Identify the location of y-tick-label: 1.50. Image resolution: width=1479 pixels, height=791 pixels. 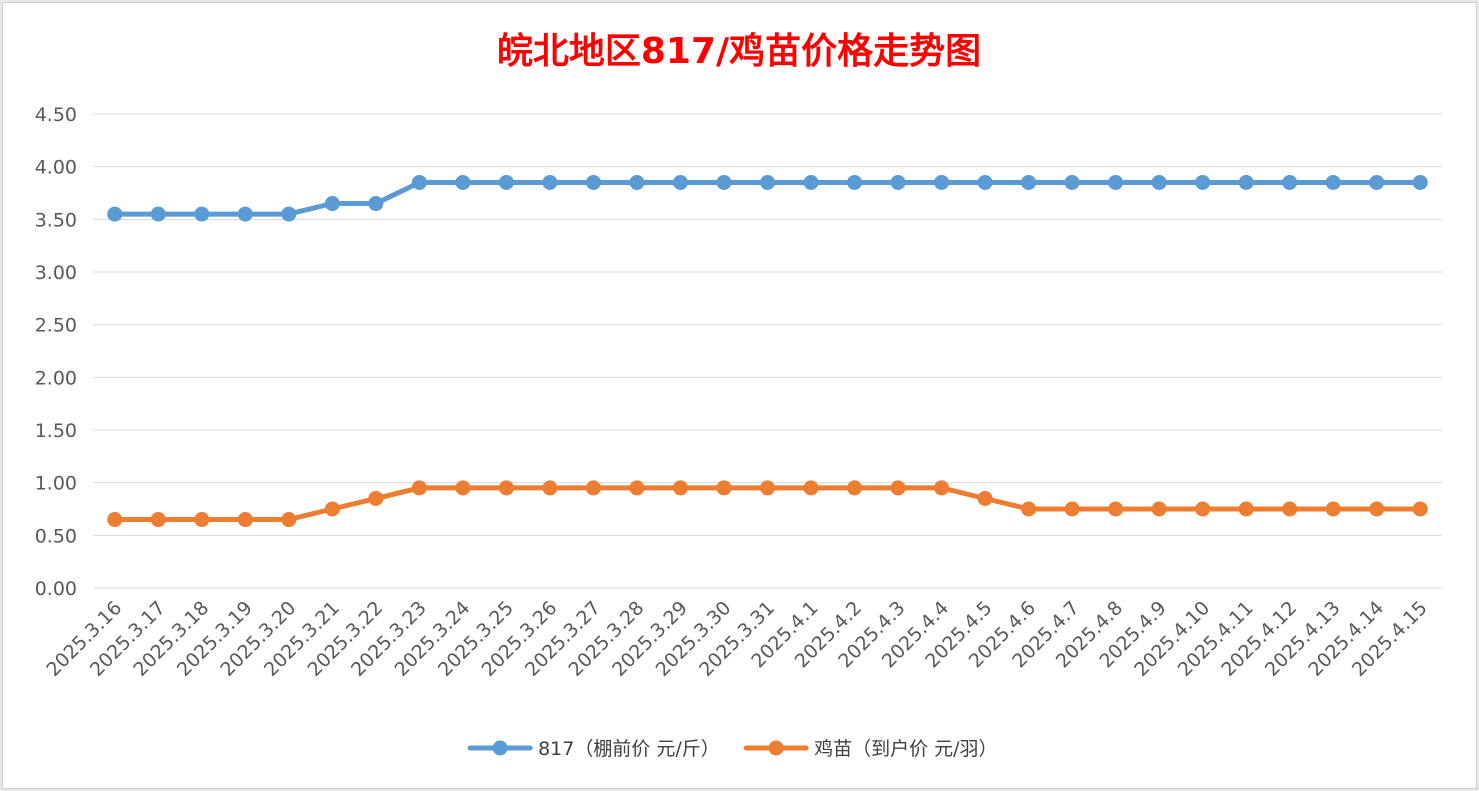
(56, 431).